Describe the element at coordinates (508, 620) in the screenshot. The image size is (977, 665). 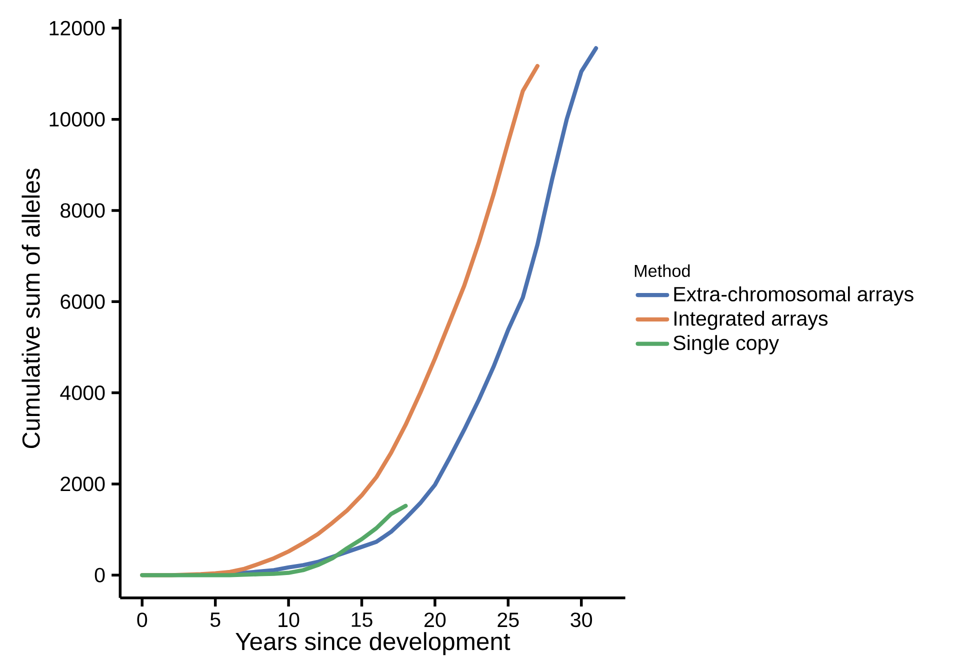
I see `x-tick-label: 25` at that location.